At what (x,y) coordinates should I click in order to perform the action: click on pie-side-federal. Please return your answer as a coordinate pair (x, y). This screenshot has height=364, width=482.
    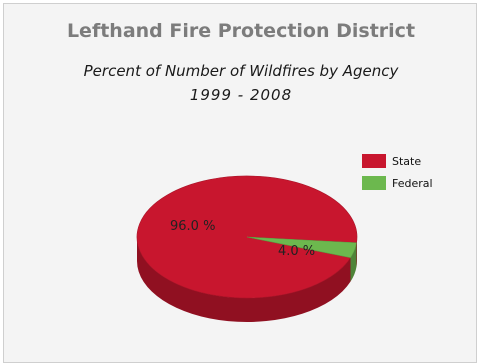
    Looking at the image, I should click on (353, 262).